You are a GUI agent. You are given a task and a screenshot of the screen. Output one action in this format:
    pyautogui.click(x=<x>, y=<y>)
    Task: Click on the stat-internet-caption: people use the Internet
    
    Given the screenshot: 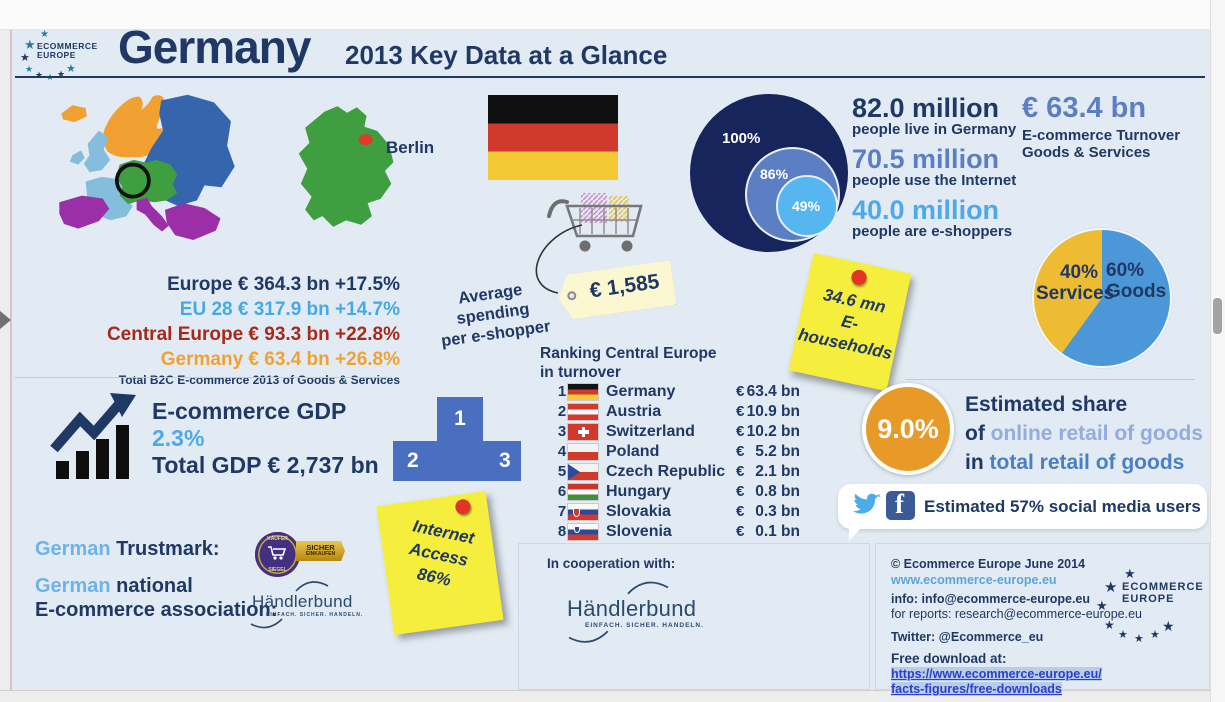 What is the action you would take?
    pyautogui.click(x=934, y=180)
    